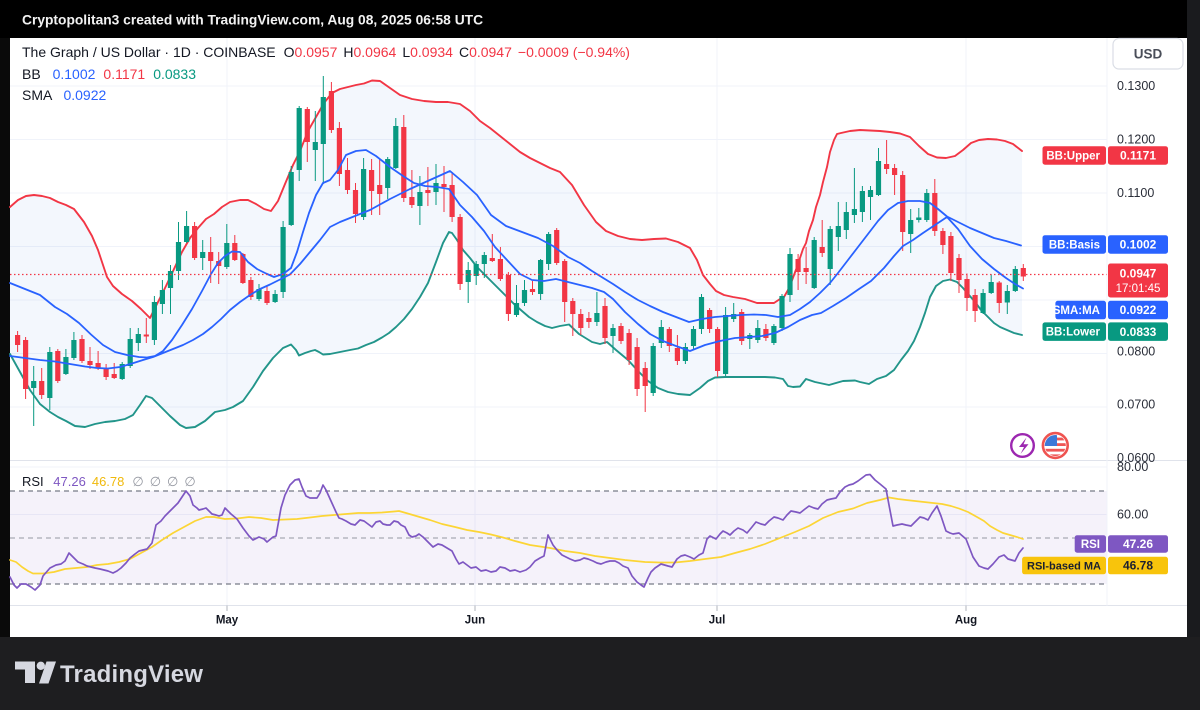 The image size is (1200, 710). I want to click on svg-text: 0.0800, so click(1136, 352).